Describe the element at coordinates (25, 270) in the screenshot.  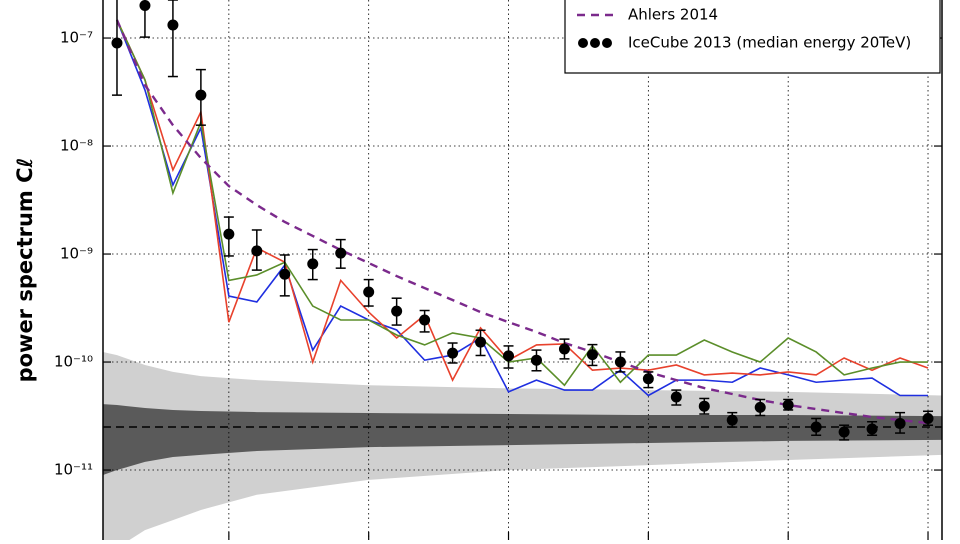
I see `y-axis-label: power spectrum Cℓ` at that location.